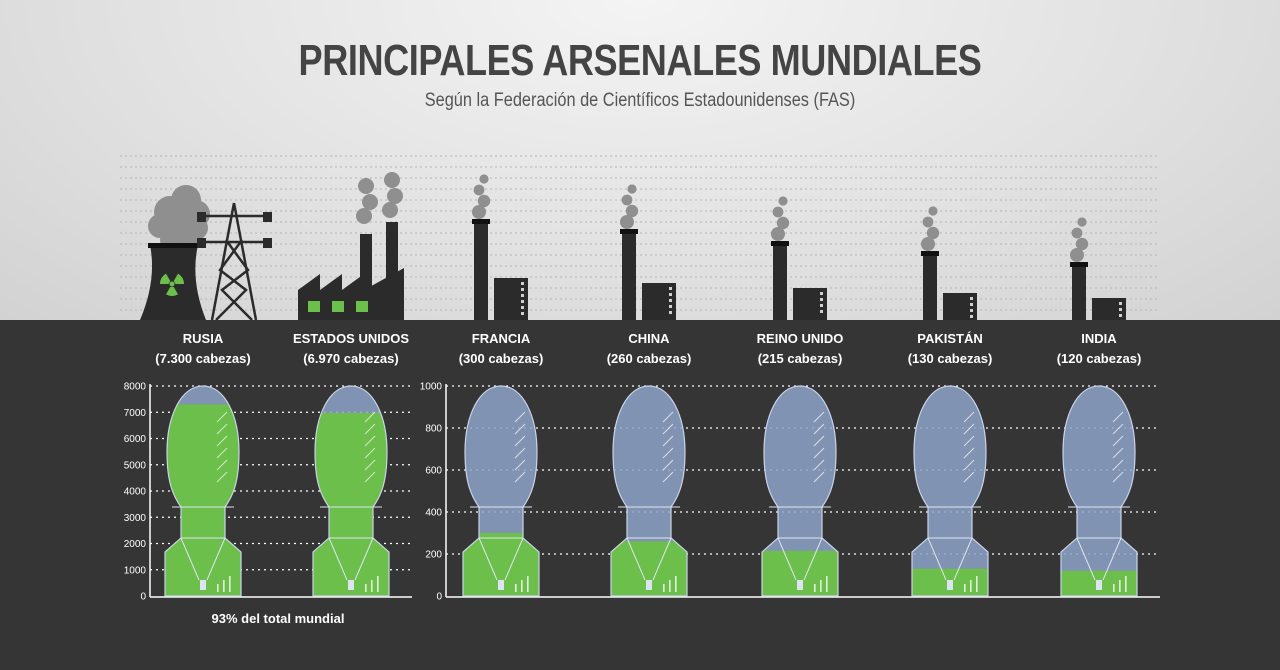 This screenshot has width=1280, height=670. What do you see at coordinates (135, 413) in the screenshot?
I see `tick-label: 7000` at bounding box center [135, 413].